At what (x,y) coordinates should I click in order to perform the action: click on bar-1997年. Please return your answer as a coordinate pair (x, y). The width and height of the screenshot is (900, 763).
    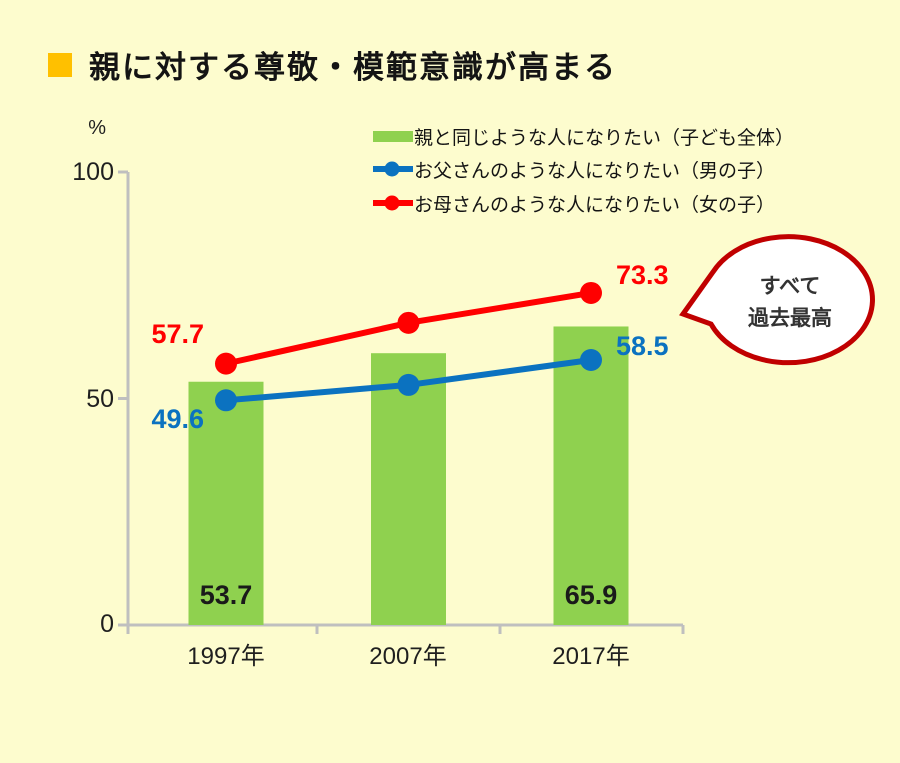
    Looking at the image, I should click on (226, 503).